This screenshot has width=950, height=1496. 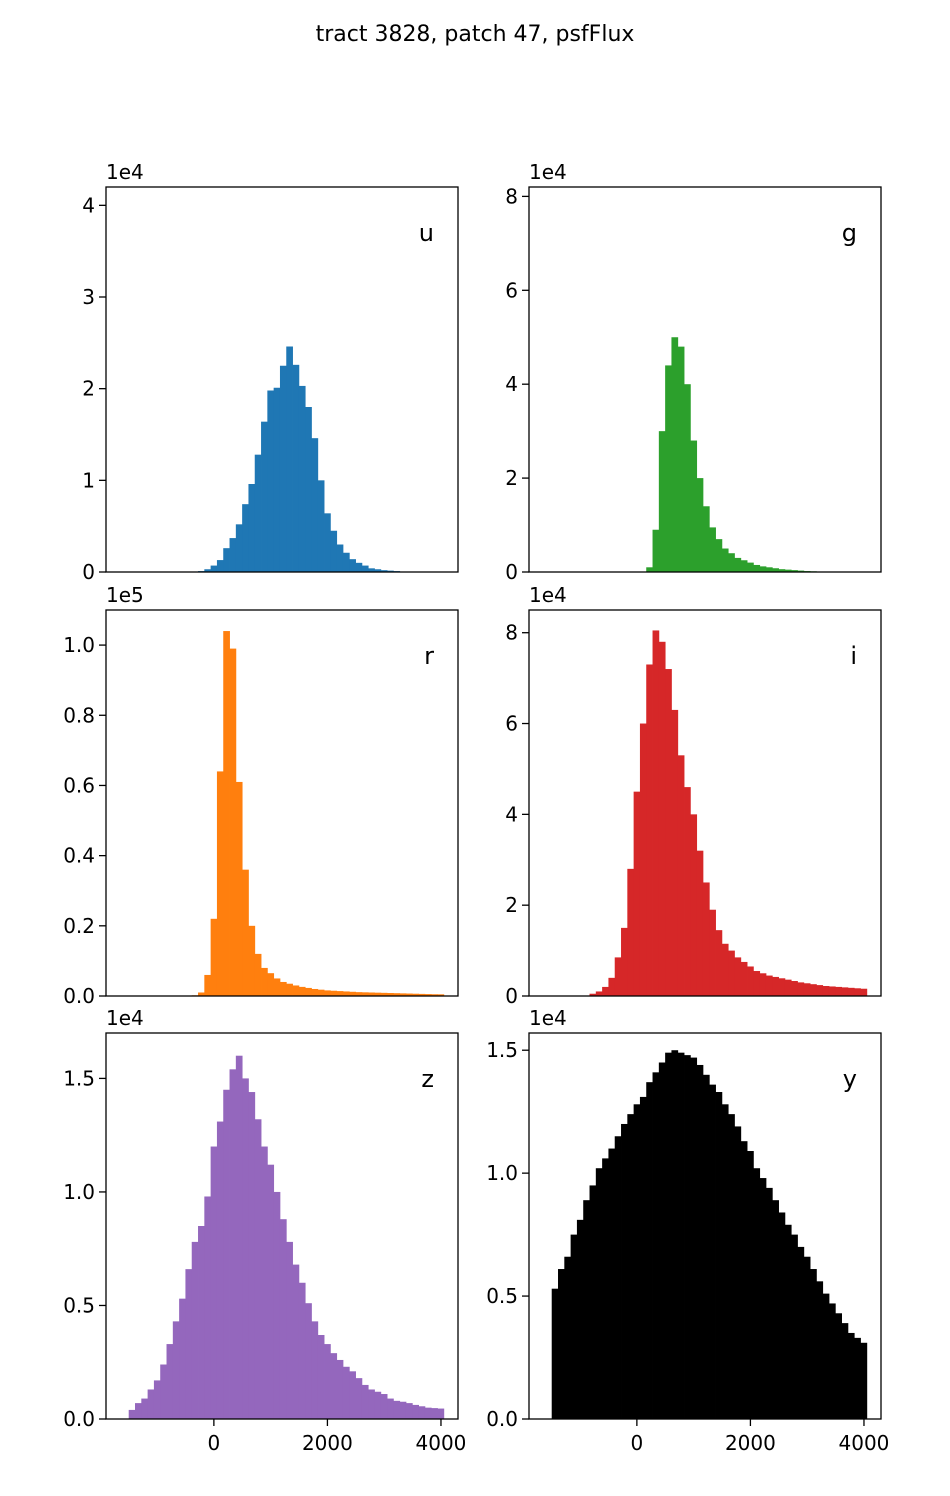 I want to click on y-tick-label: 8, so click(x=511, y=633).